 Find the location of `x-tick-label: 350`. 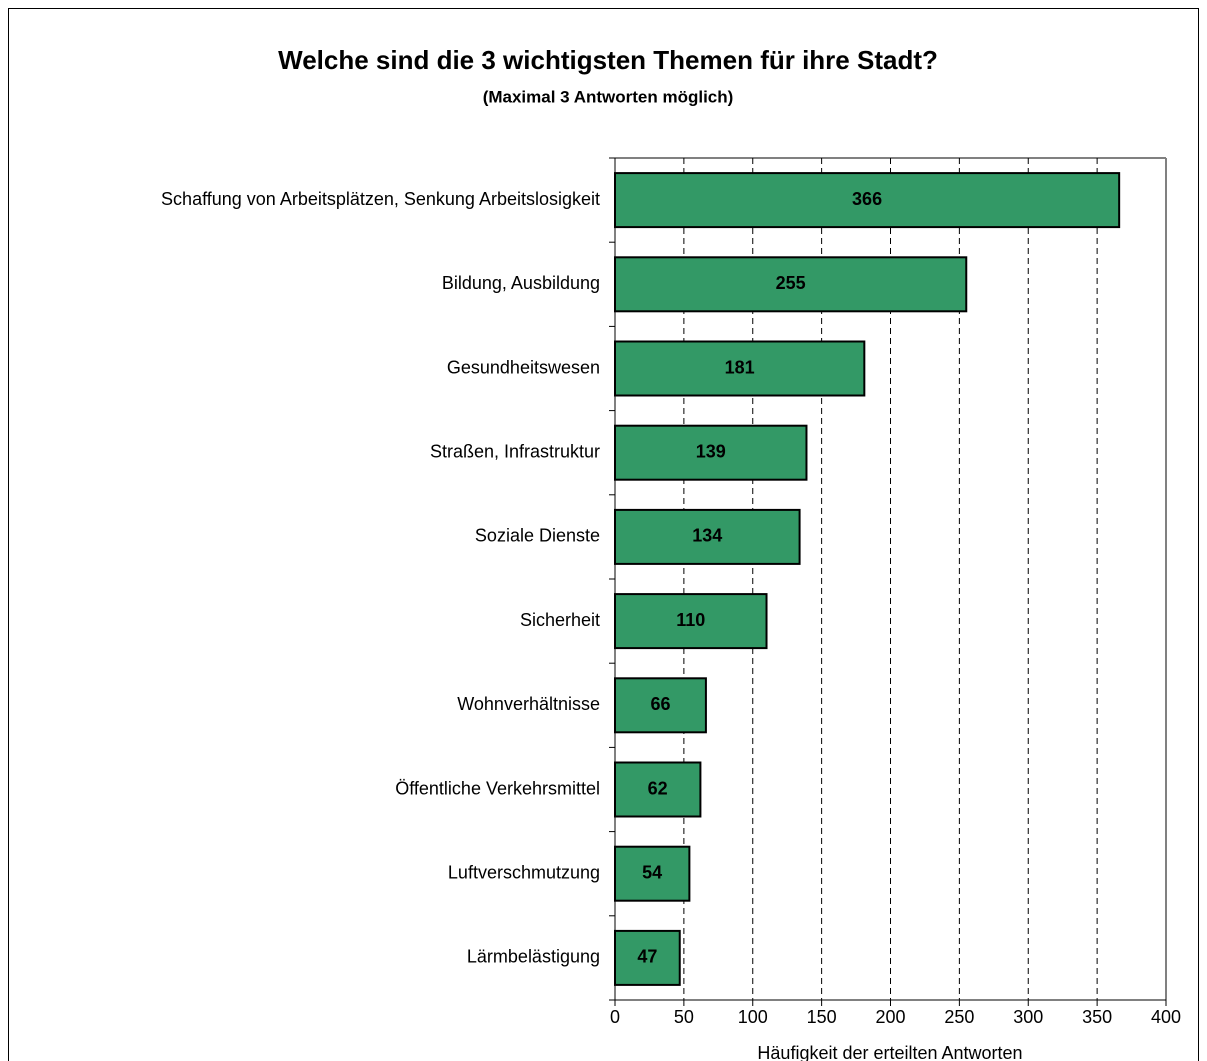

x-tick-label: 350 is located at coordinates (1097, 1017).